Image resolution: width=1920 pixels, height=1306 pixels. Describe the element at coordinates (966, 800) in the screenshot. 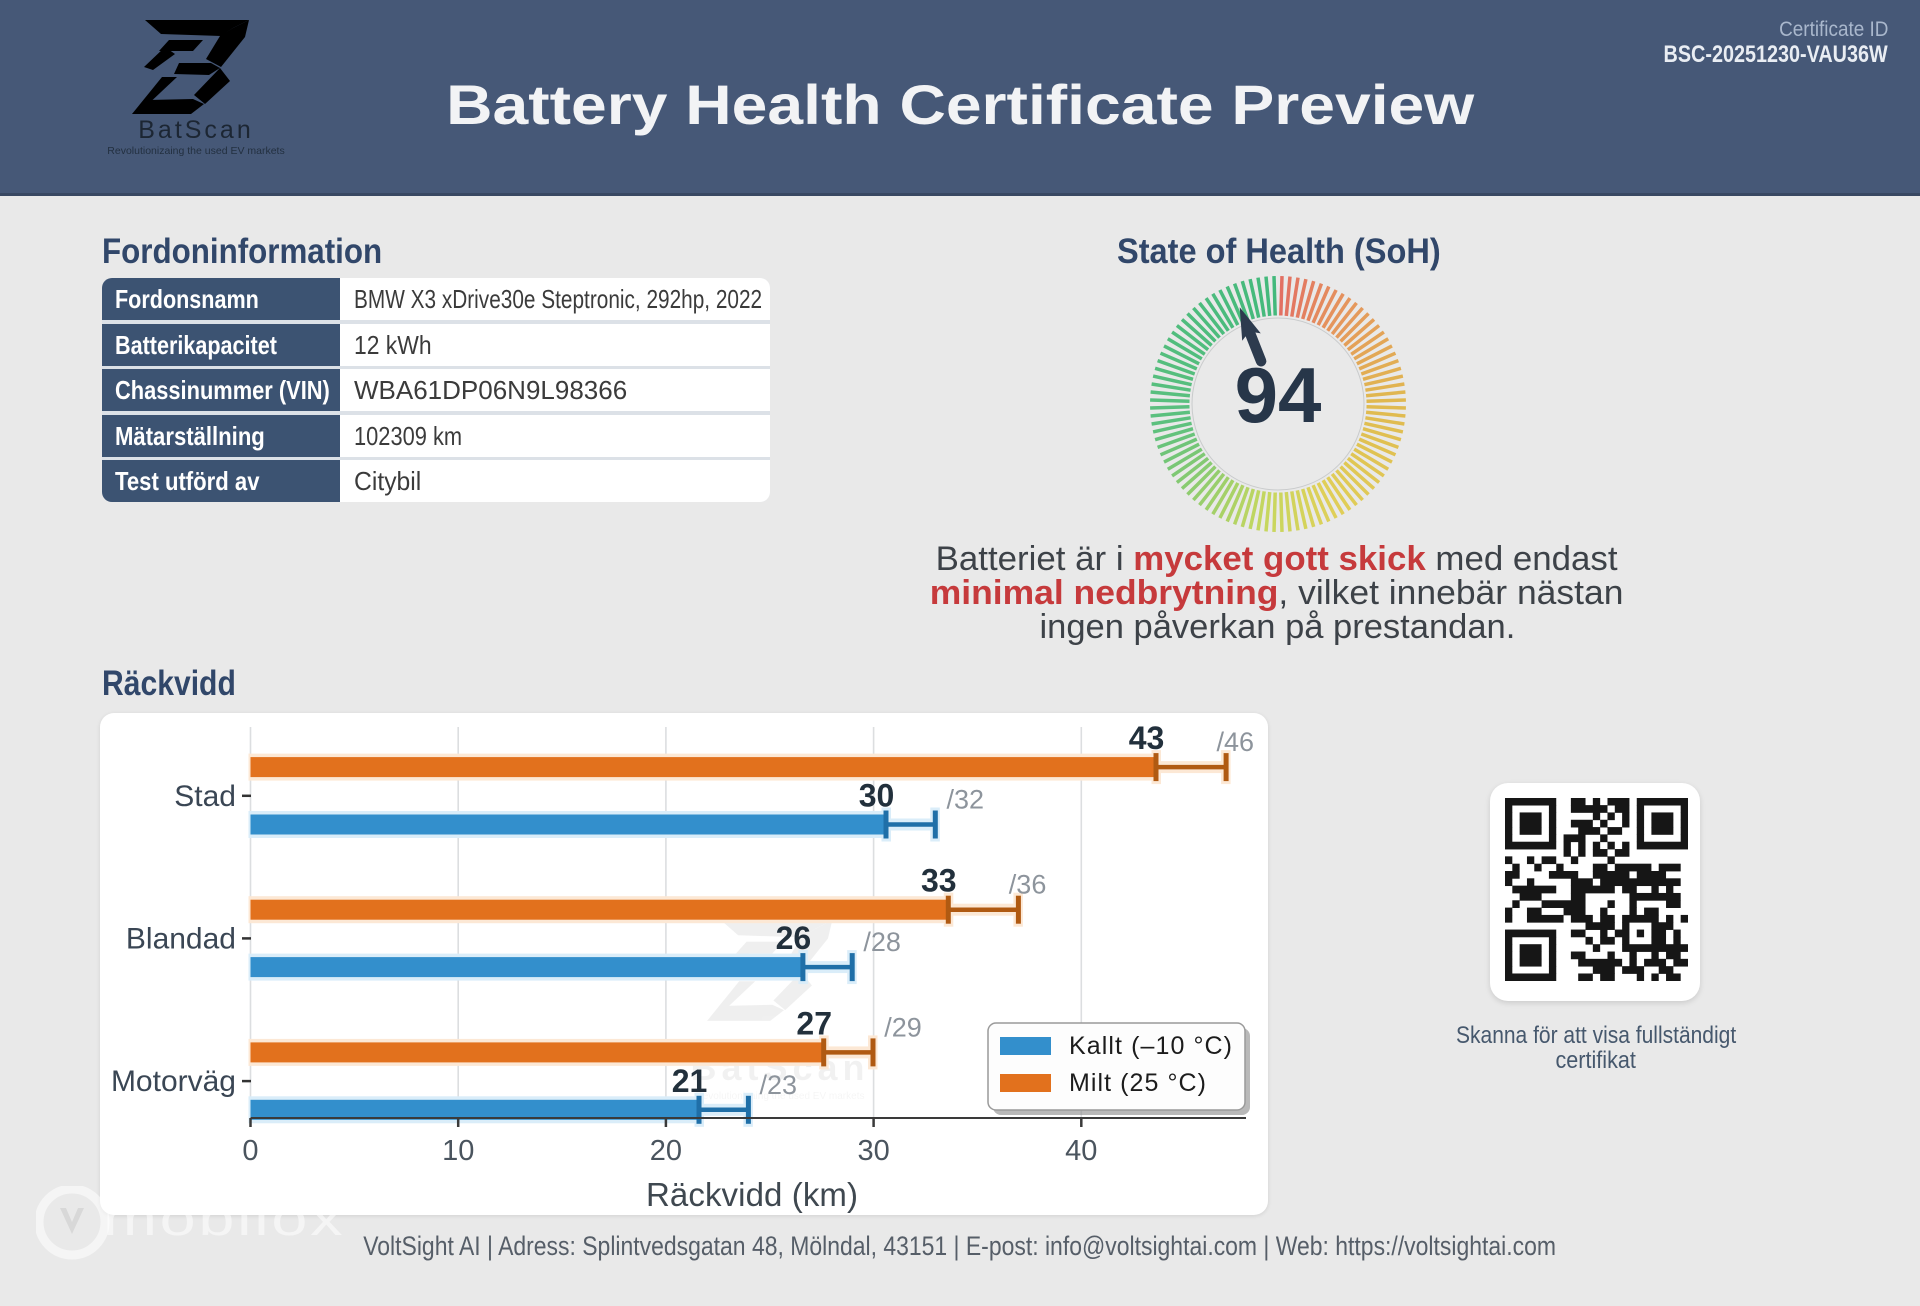

I see `svg-text: /32` at that location.